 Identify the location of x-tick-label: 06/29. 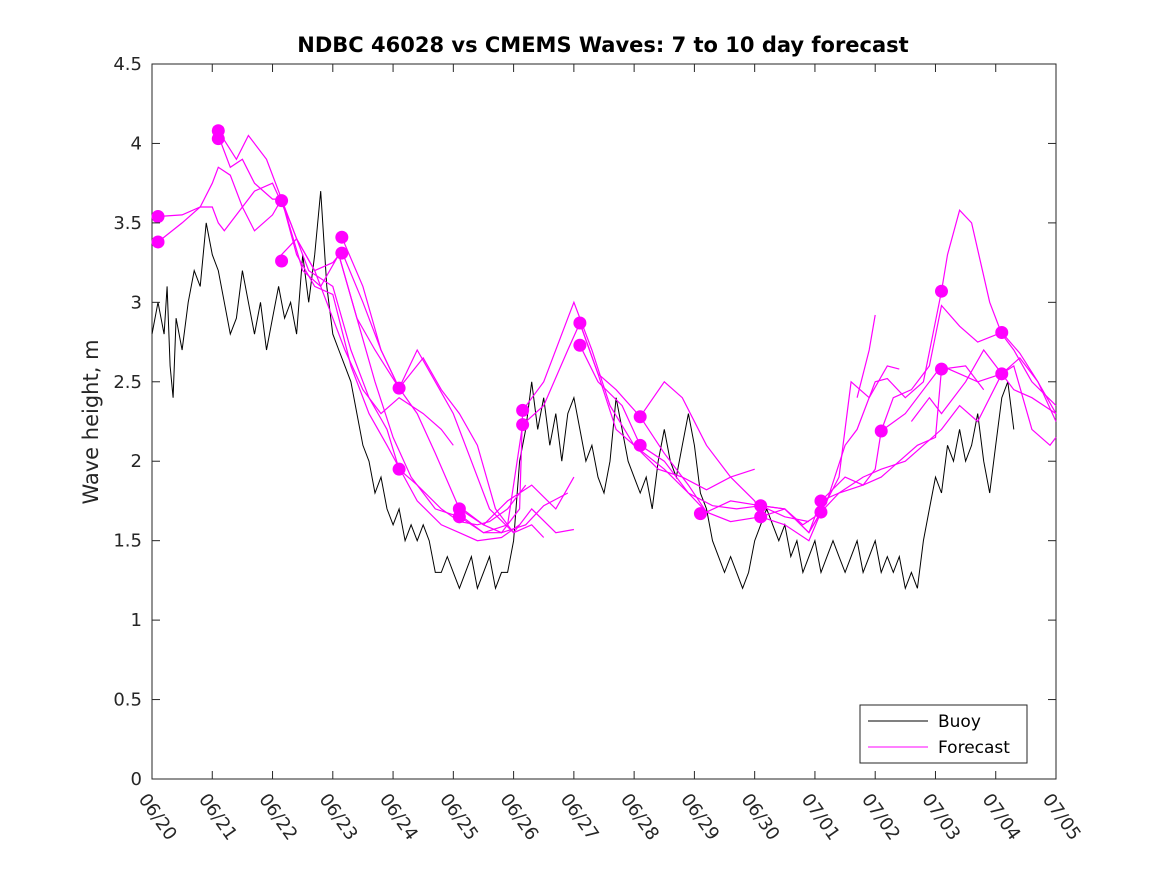
(699, 817).